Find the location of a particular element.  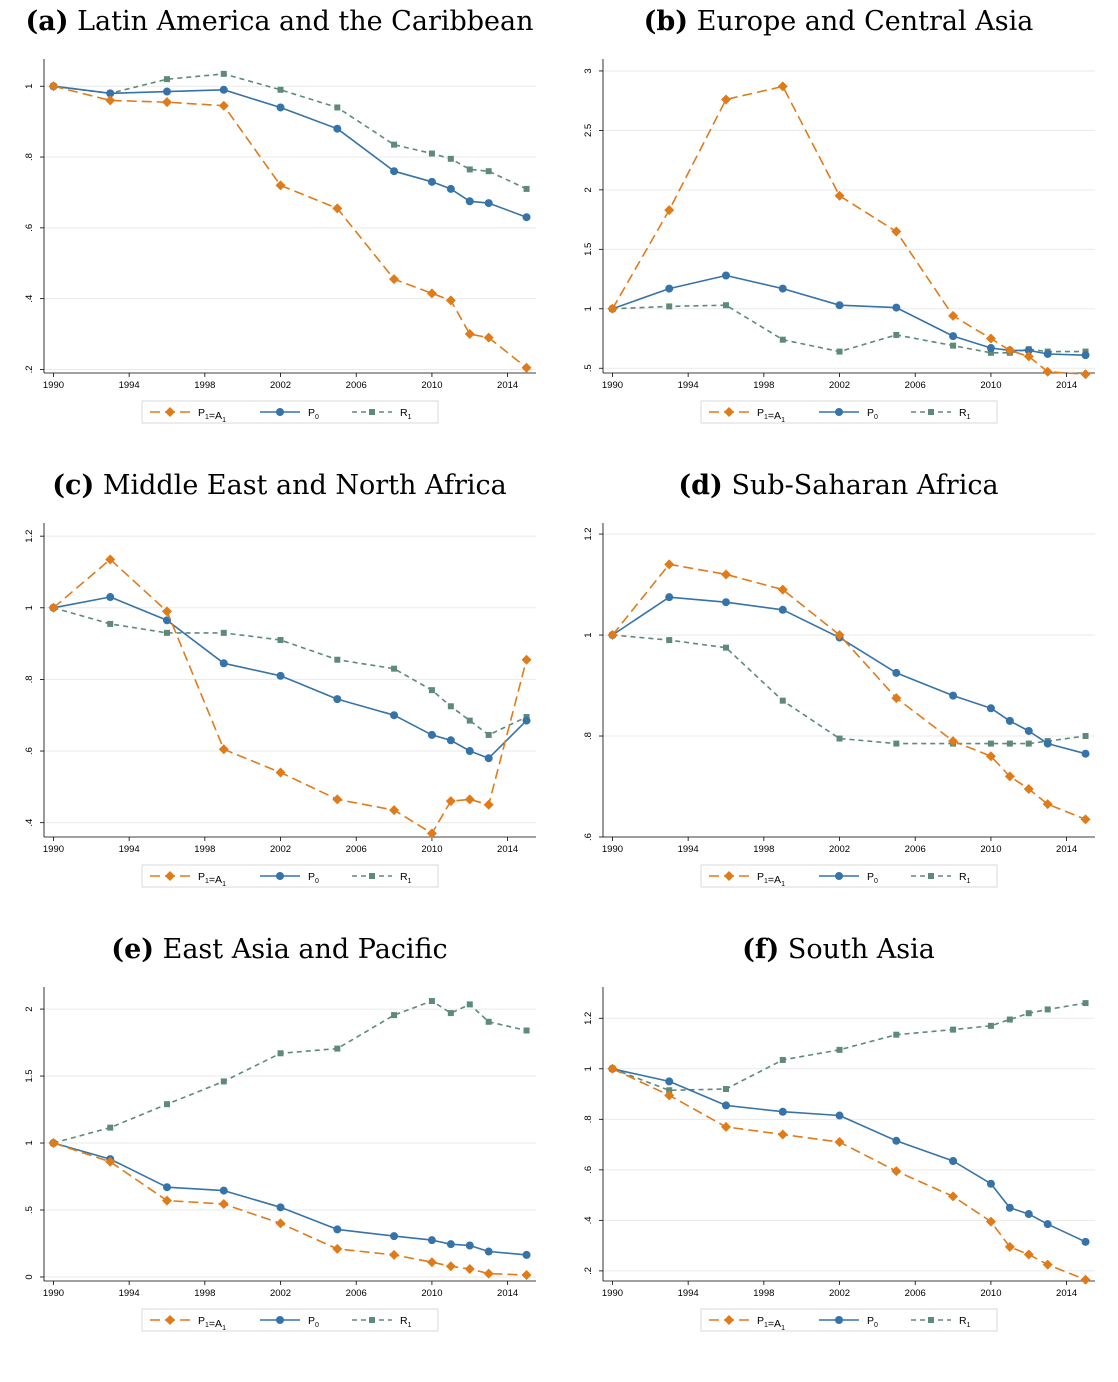

y-tick-label: 0 is located at coordinates (29, 1276).